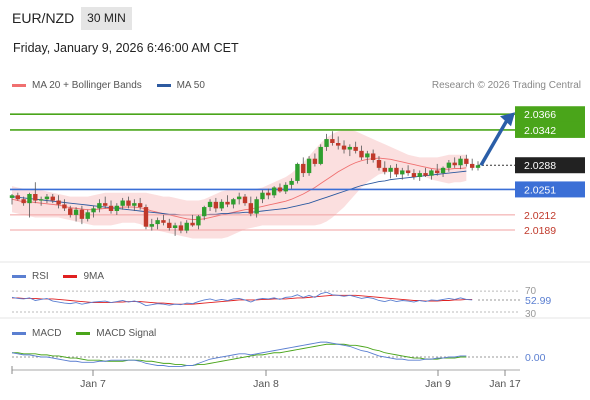  I want to click on macd-swatch, so click(19, 333).